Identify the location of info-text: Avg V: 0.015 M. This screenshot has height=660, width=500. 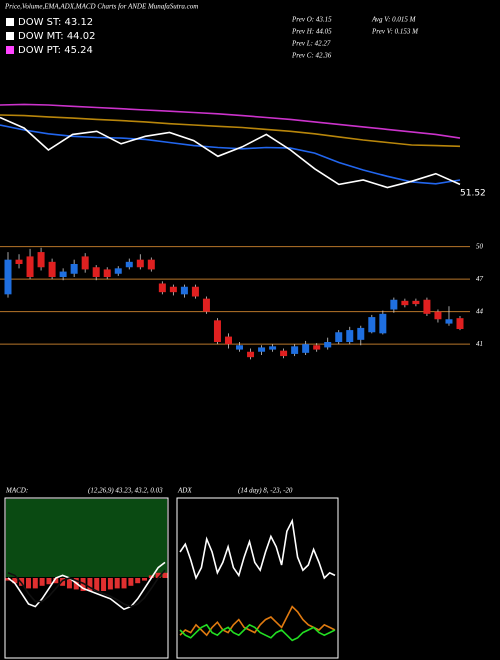
(394, 20).